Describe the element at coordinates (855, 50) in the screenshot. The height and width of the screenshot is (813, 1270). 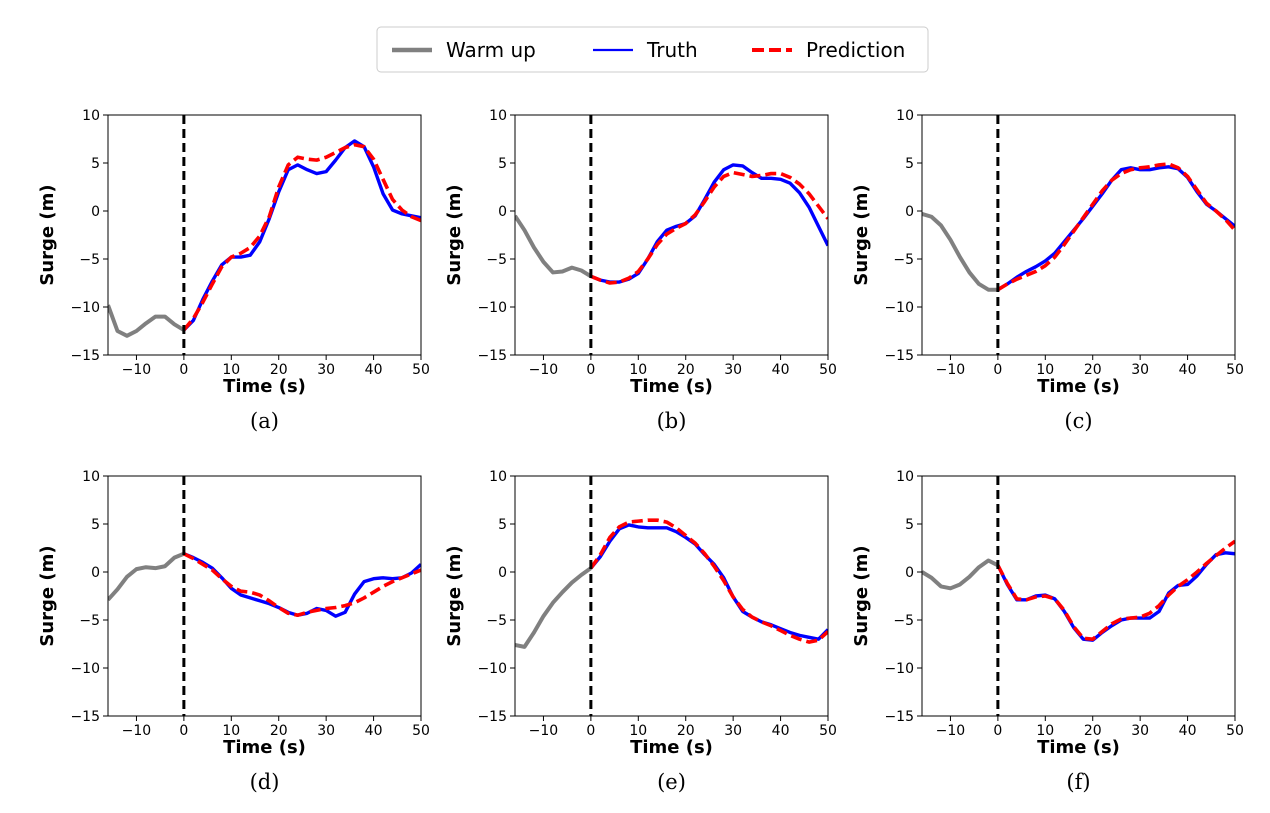
I see `legend-label-prediction: Prediction` at that location.